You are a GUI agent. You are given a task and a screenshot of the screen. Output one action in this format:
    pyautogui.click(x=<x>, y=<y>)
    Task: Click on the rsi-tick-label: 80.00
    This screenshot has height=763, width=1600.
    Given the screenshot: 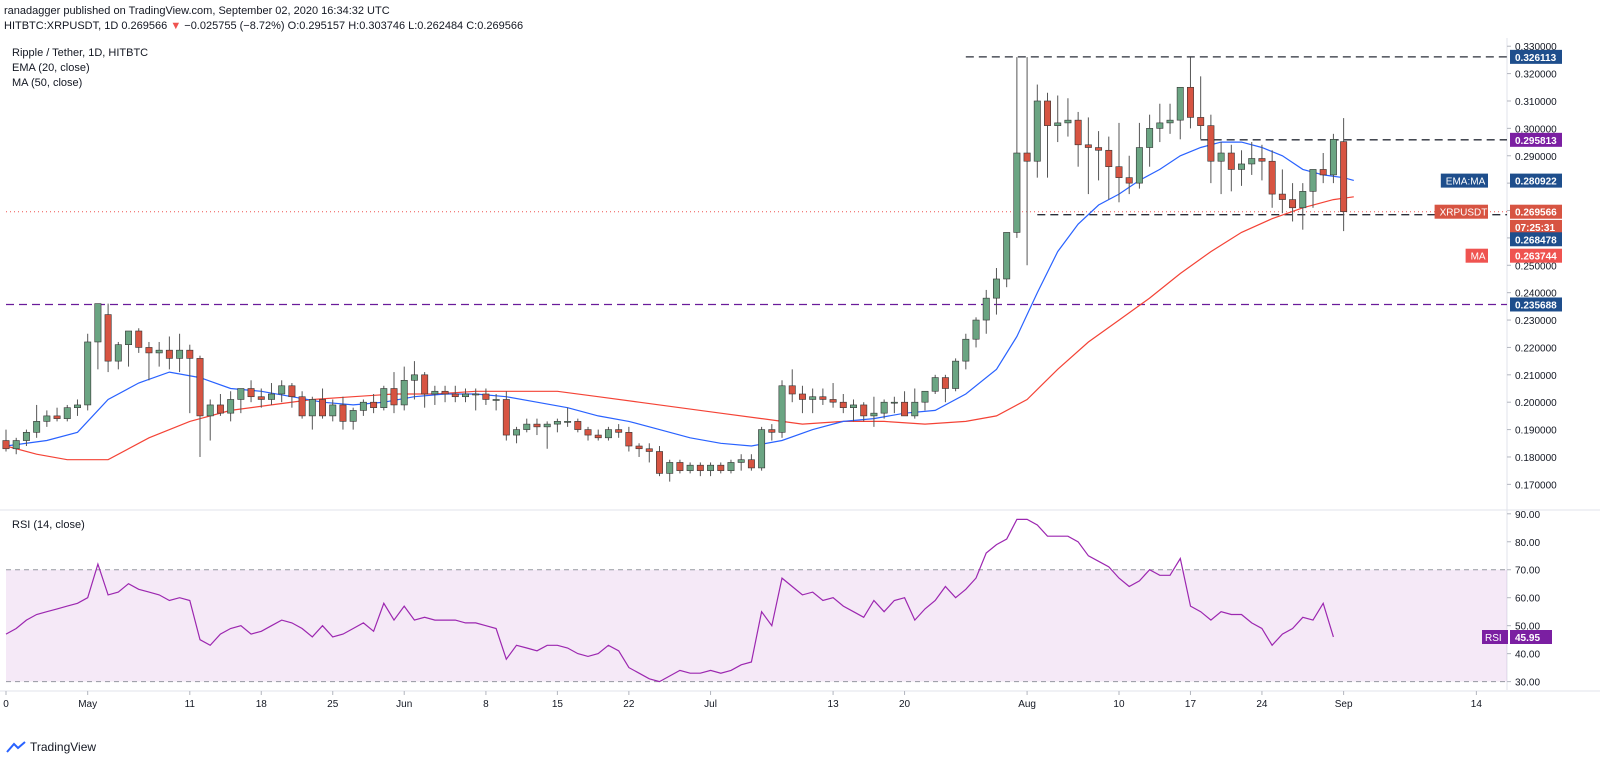 What is the action you would take?
    pyautogui.click(x=1527, y=543)
    